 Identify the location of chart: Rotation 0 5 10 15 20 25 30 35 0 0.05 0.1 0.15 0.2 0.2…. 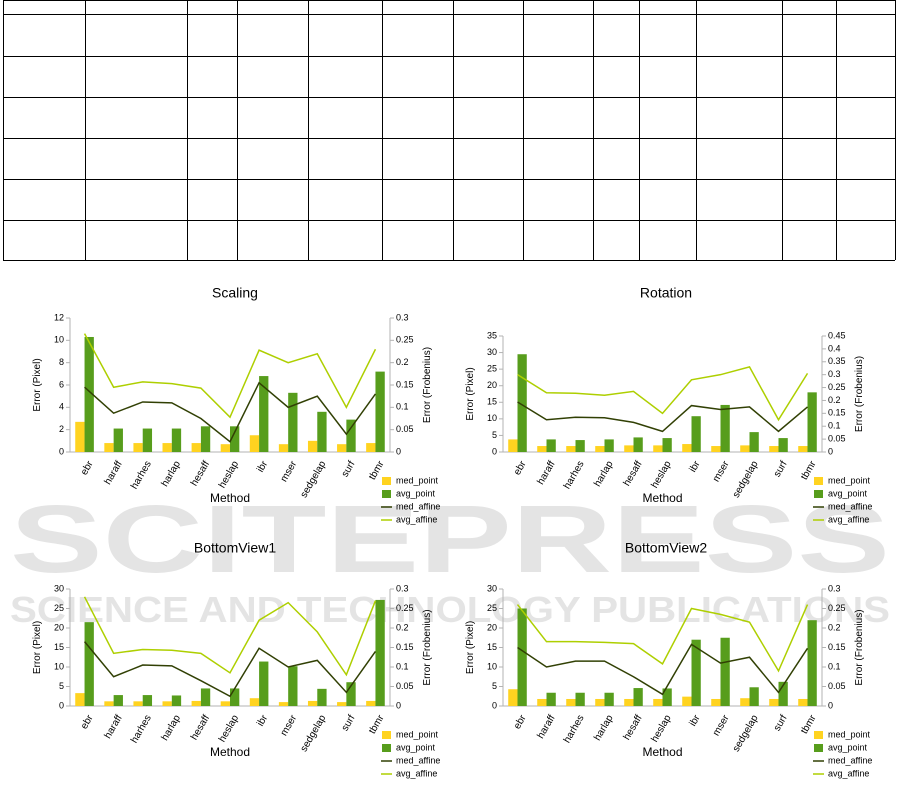
(668, 405).